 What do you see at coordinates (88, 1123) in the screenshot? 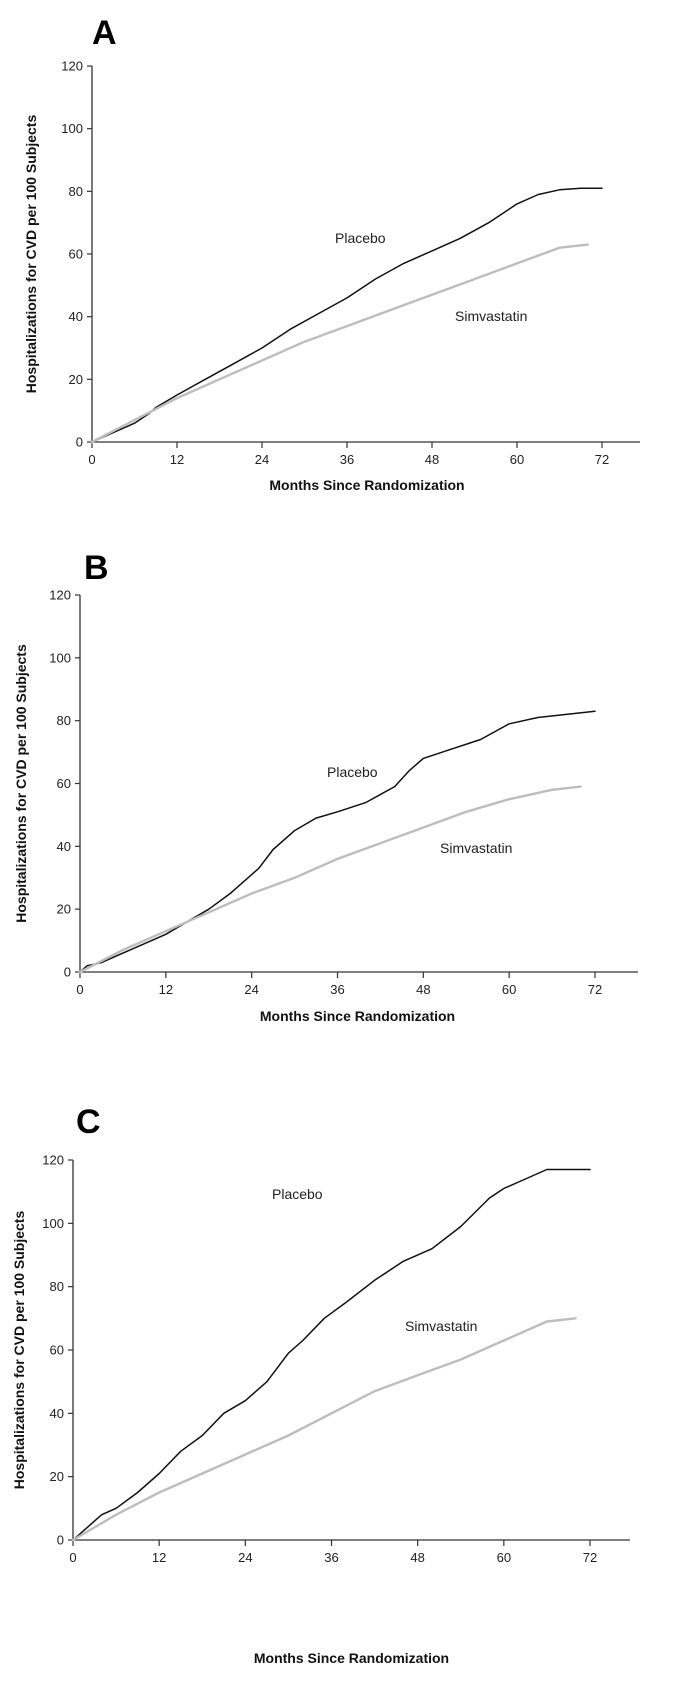
I see `panel-letter: C` at bounding box center [88, 1123].